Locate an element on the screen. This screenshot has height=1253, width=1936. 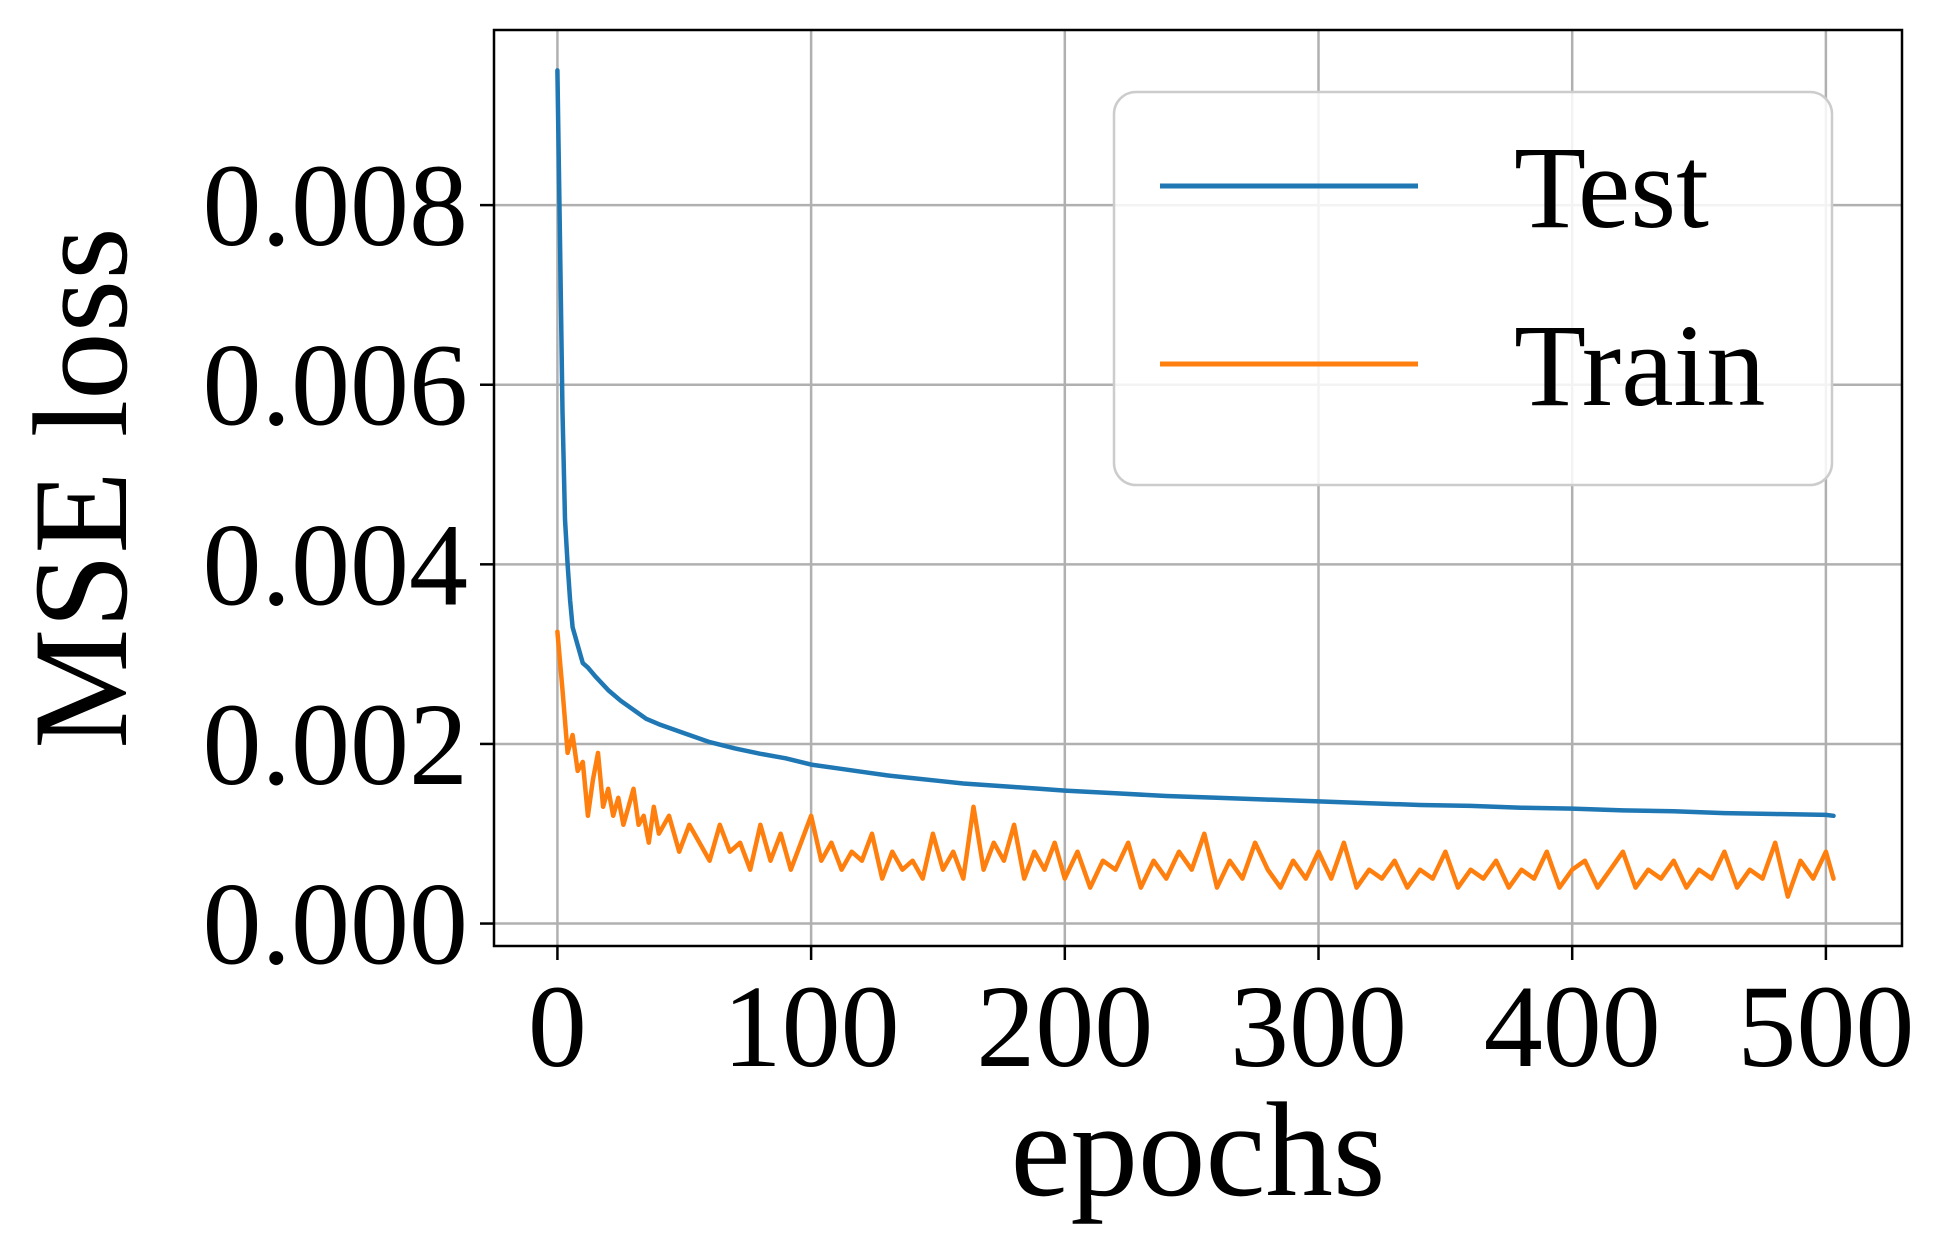
y-tick-label: 0.002 is located at coordinates (336, 744).